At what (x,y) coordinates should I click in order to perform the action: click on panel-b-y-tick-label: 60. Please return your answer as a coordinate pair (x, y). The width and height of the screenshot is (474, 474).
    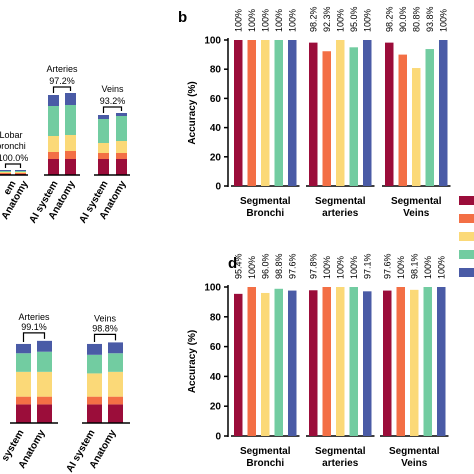
    Looking at the image, I should click on (216, 99).